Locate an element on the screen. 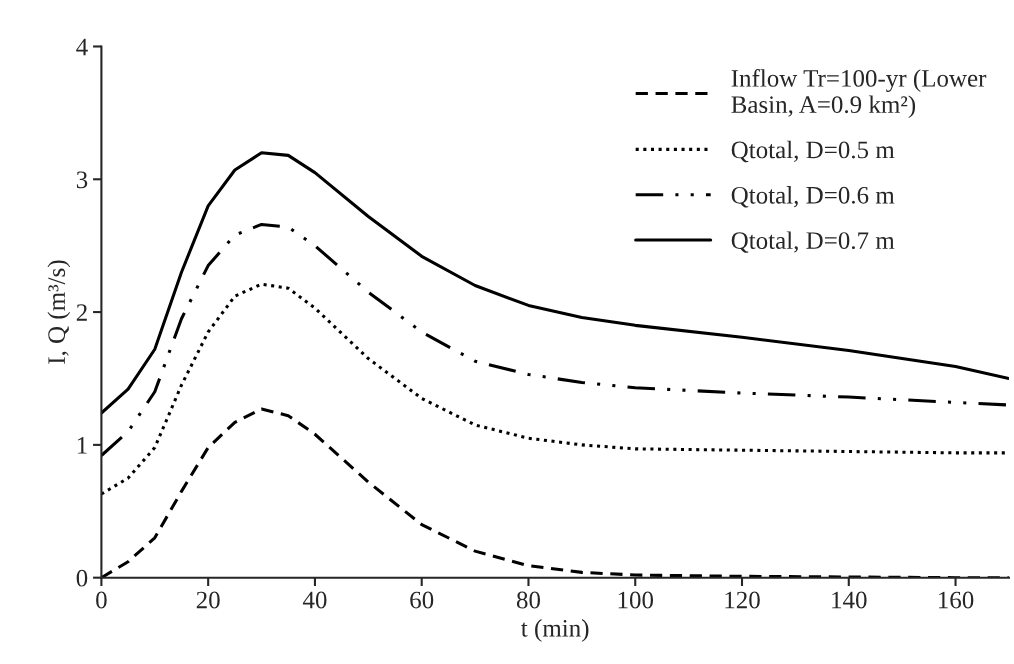 The image size is (1014, 664). legend-label: Qtotal, D=0.7 m is located at coordinates (813, 242).